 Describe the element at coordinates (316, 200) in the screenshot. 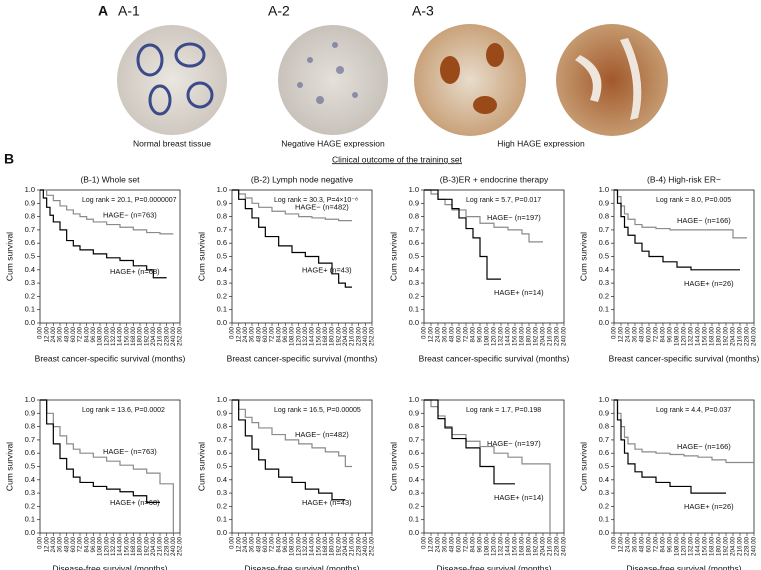

I see `annotation: Log rank = 30.3, P=4×10⁻⁸` at that location.